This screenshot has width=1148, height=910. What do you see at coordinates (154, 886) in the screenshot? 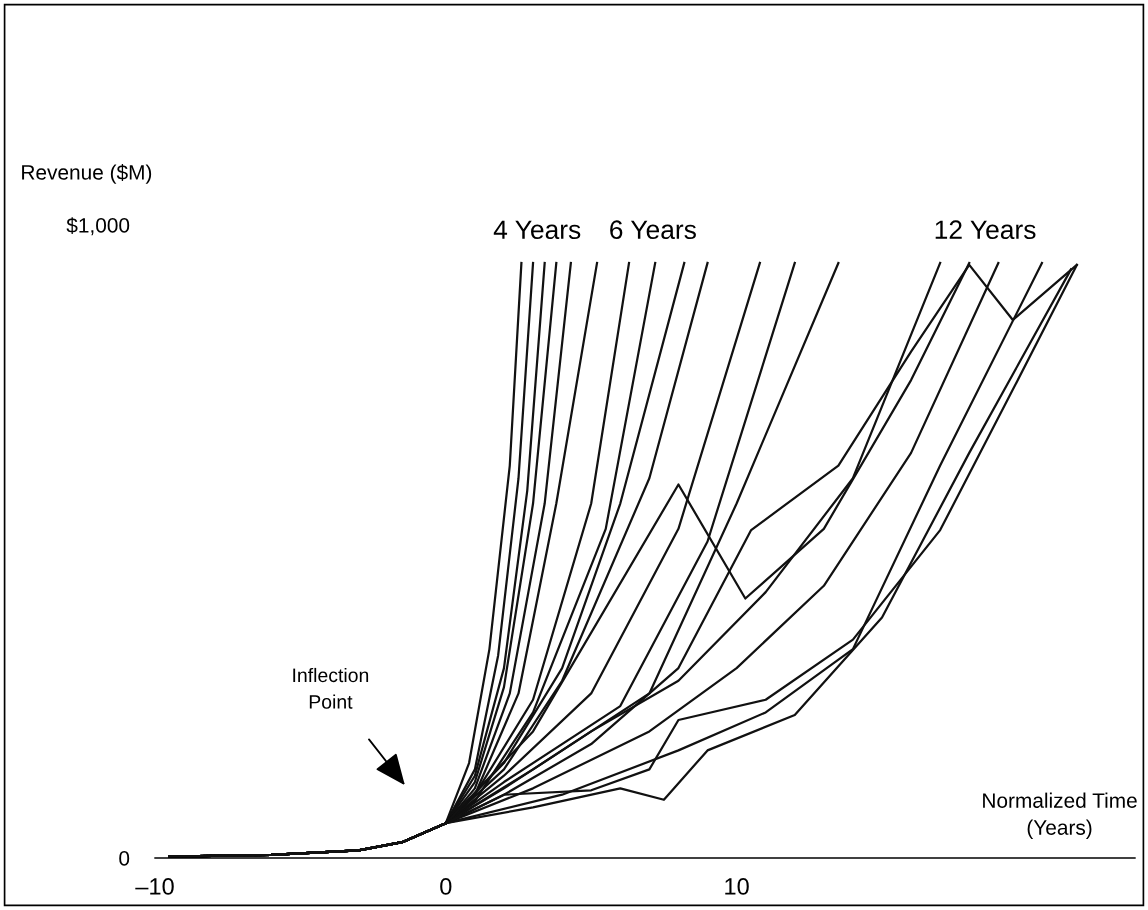
I see `x-tick-label: –10` at bounding box center [154, 886].